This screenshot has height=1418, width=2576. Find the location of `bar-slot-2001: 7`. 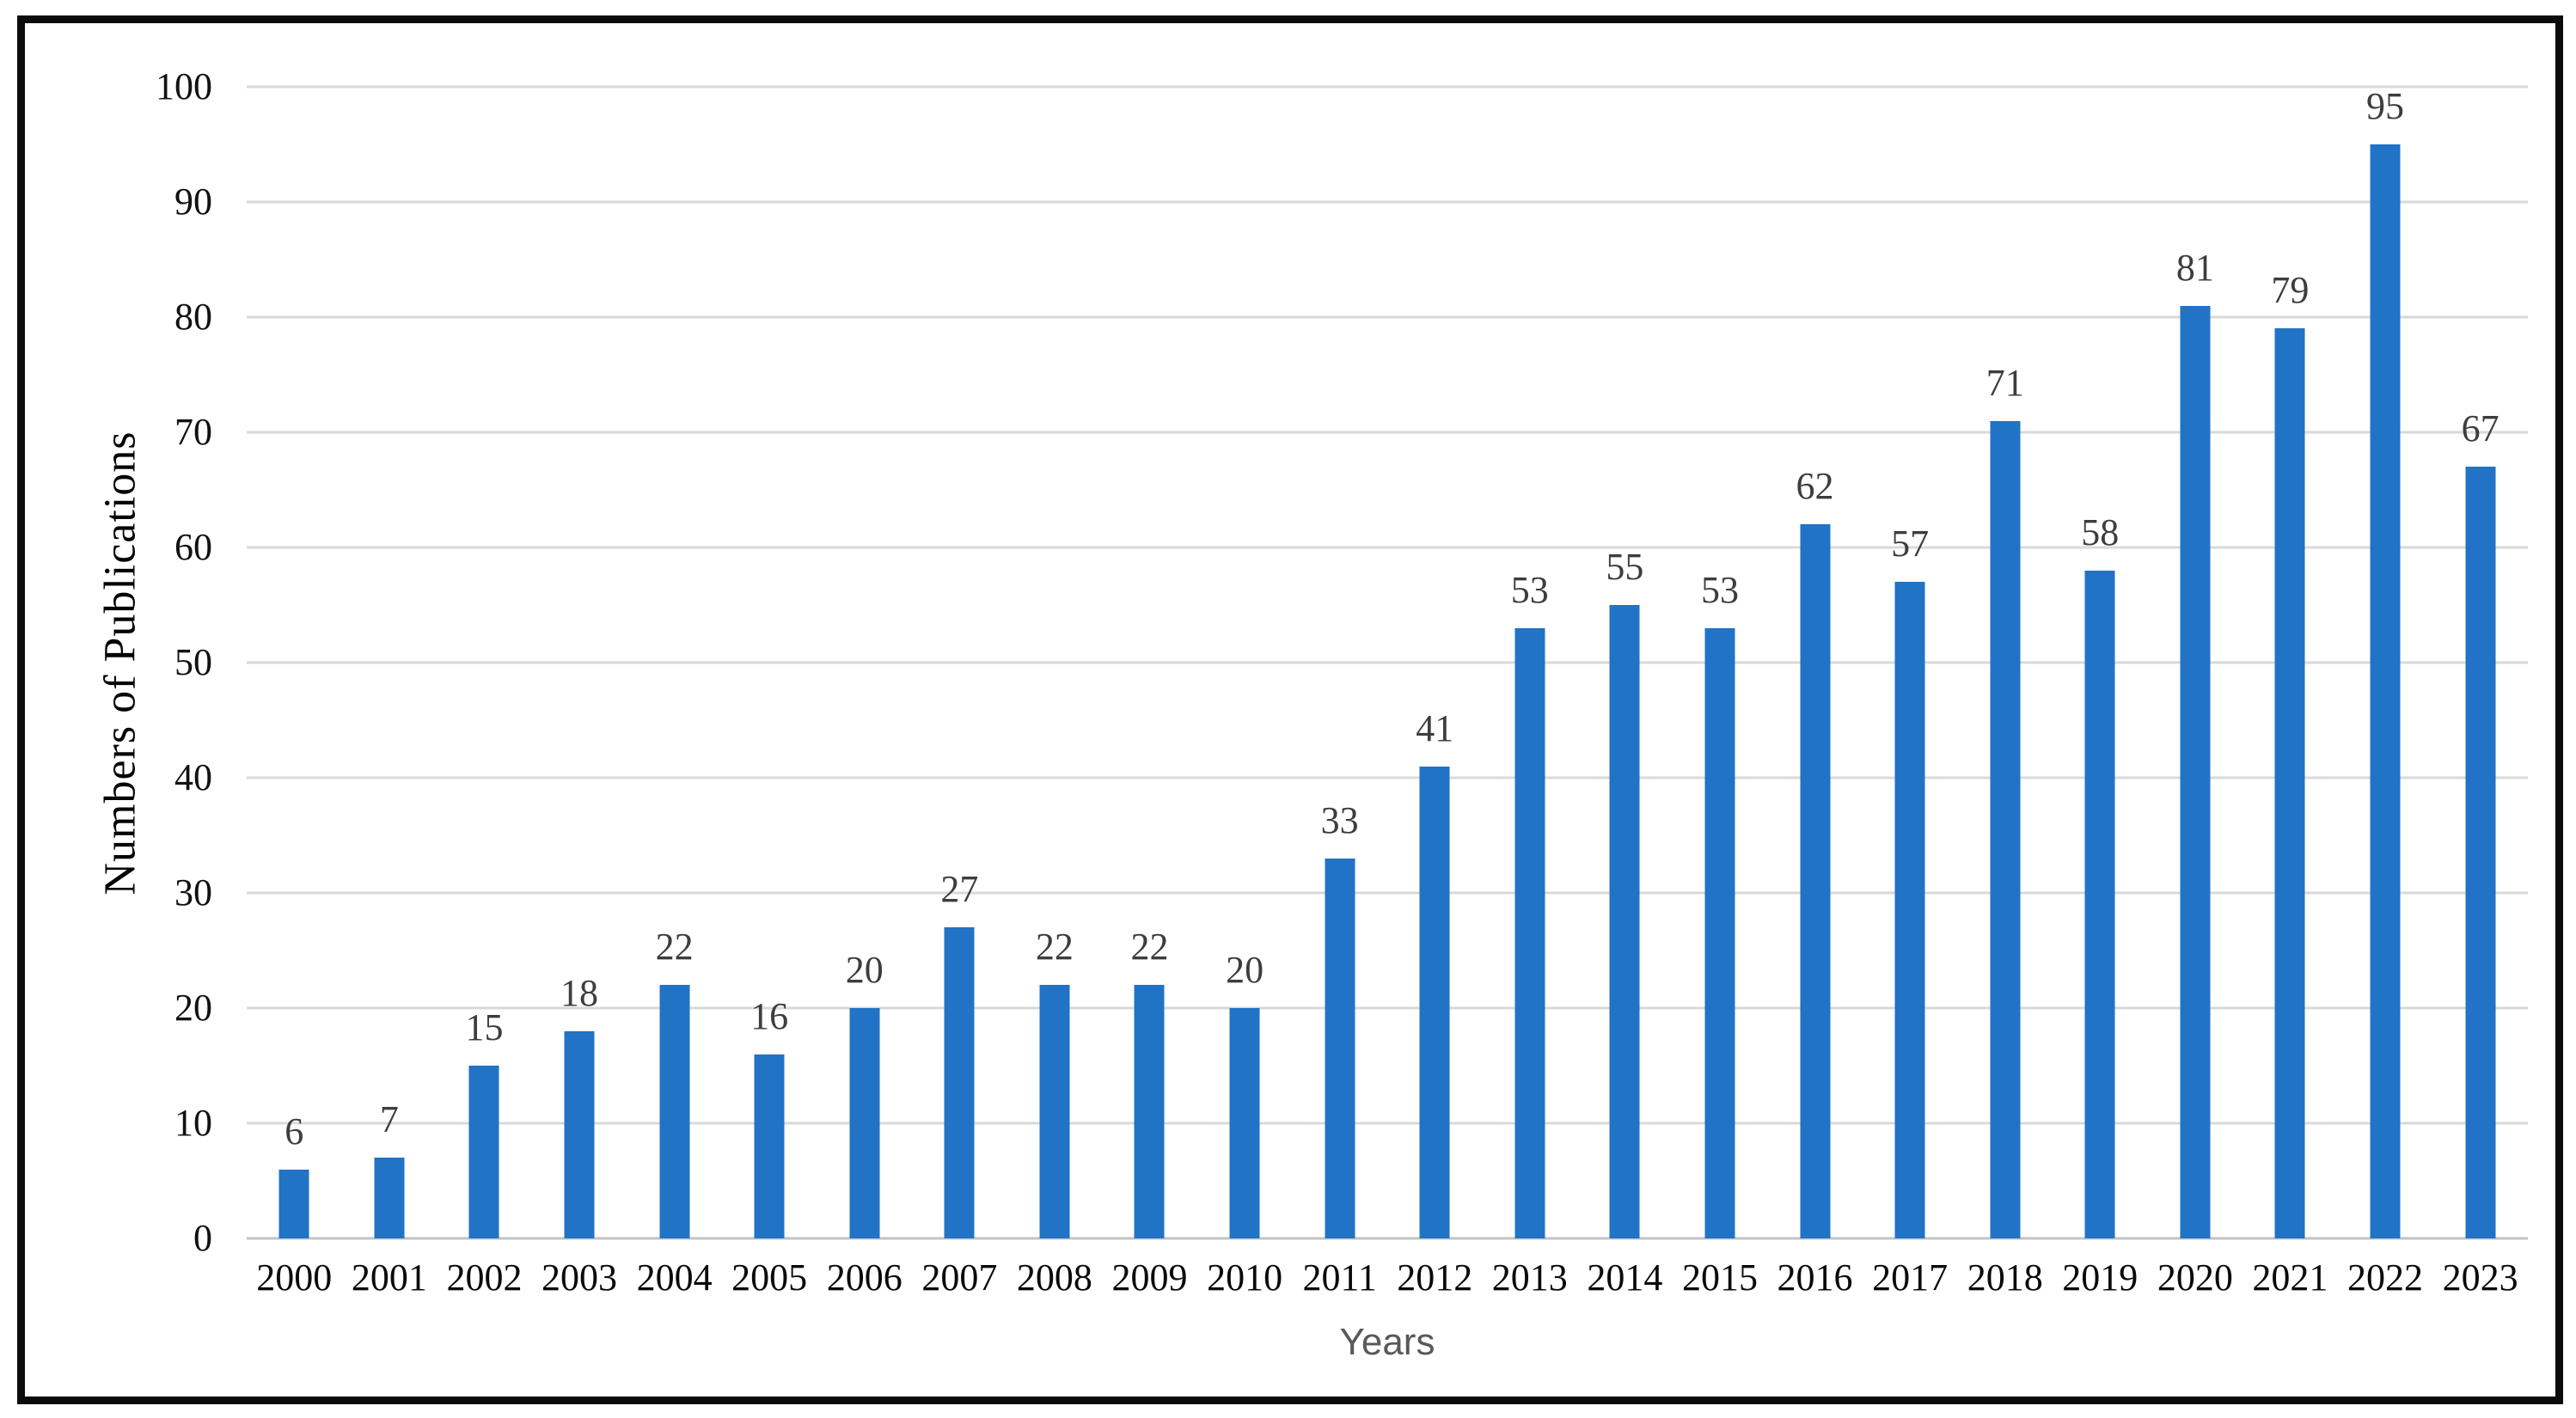

bar-slot-2001: 7 is located at coordinates (389, 662).